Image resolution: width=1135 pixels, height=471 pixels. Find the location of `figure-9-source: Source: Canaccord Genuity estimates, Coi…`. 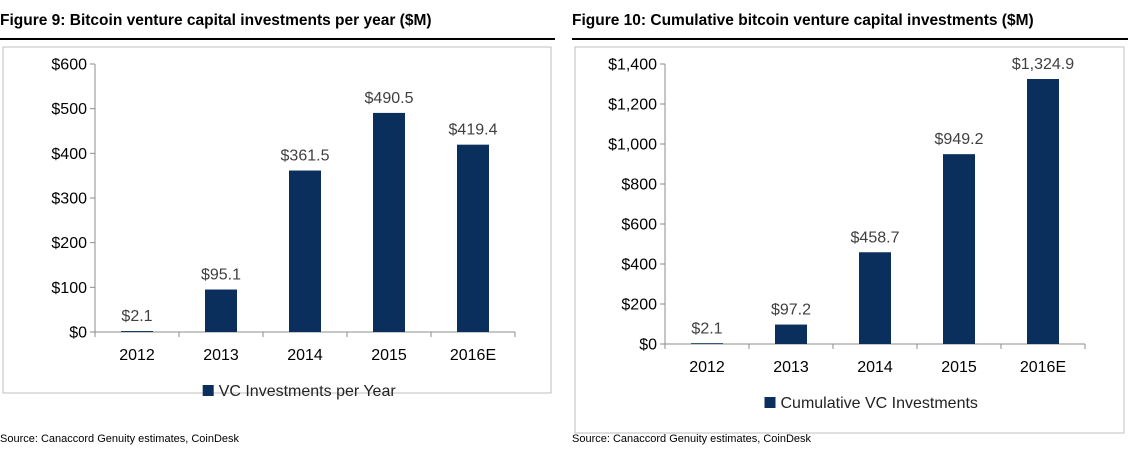

figure-9-source: Source: Canaccord Genuity estimates, Coi… is located at coordinates (120, 439).